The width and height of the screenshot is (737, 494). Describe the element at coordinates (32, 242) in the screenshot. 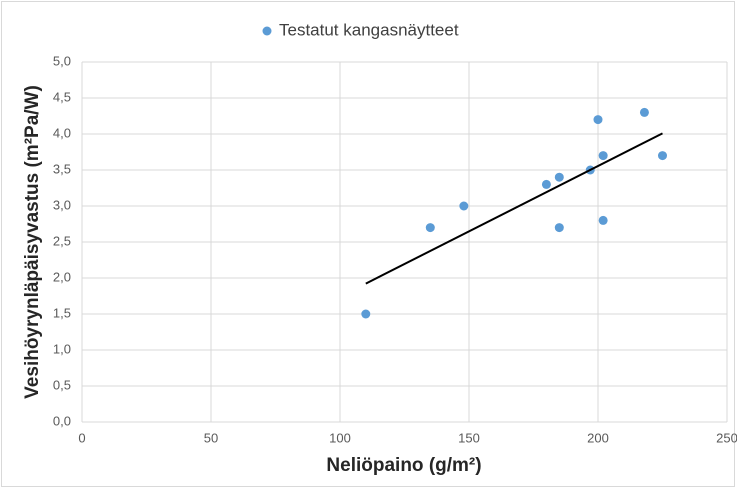

I see `y-axis-title: Vesihöyrynläpäisyvastus (m²Pa/W)` at that location.